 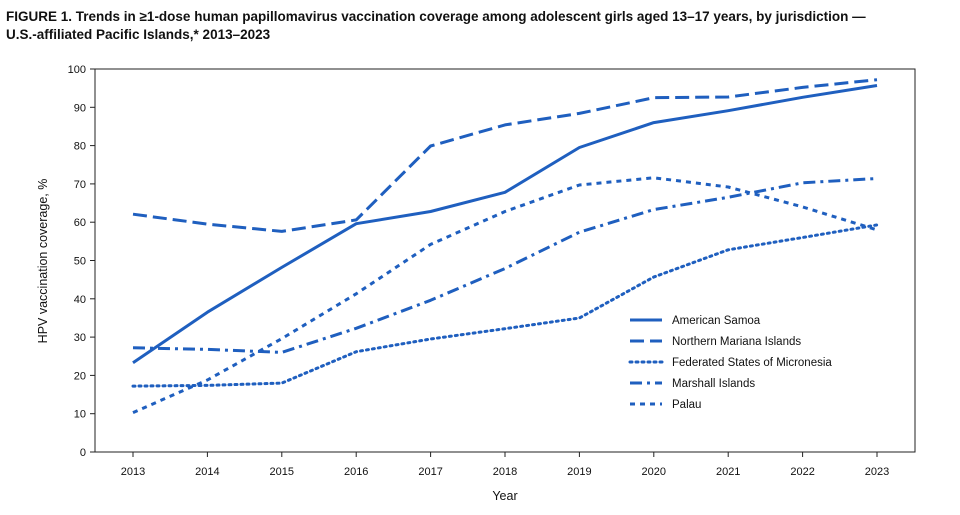 I want to click on y-tick-label: 60, so click(x=80, y=223).